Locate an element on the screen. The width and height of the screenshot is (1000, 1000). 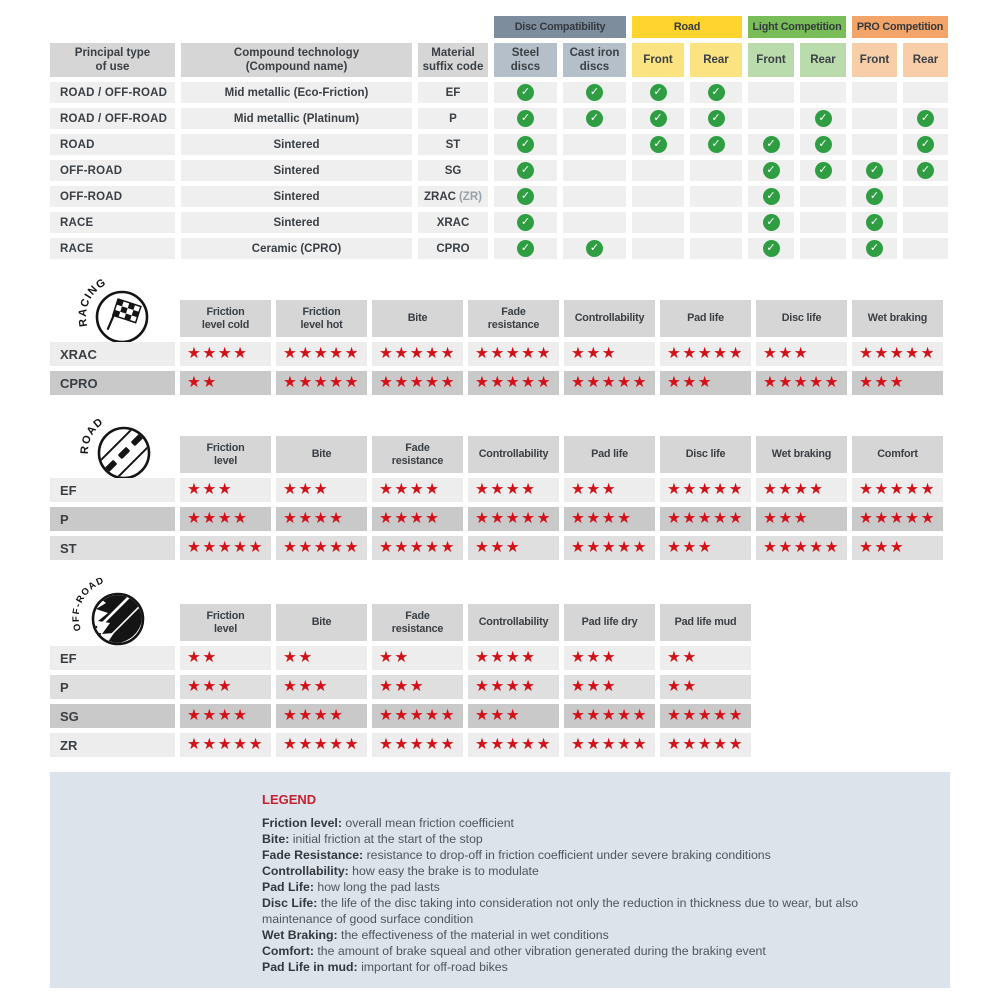
rating-column-header: Bite is located at coordinates (417, 318).